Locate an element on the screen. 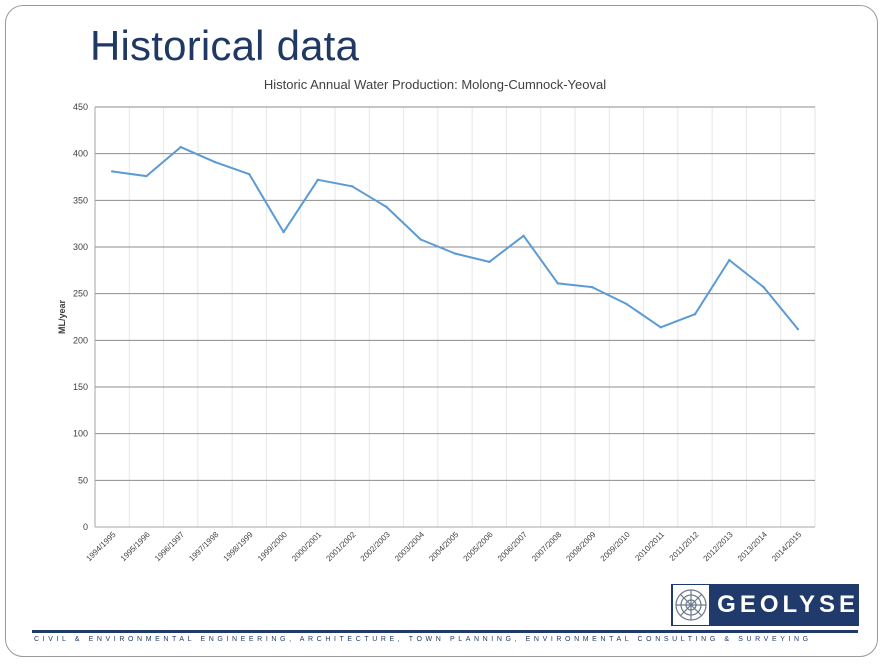 This screenshot has width=885, height=664. x-tick-label: 1999/2000 is located at coordinates (272, 546).